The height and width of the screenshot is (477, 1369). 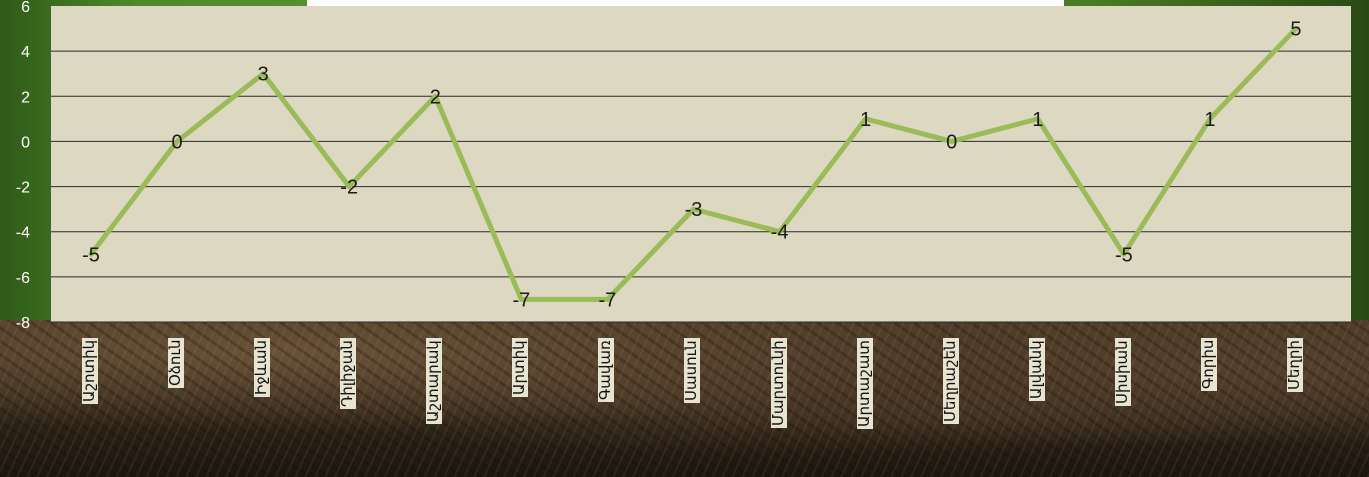 I want to click on x-tick-label: Աշտարակ, so click(x=434, y=381).